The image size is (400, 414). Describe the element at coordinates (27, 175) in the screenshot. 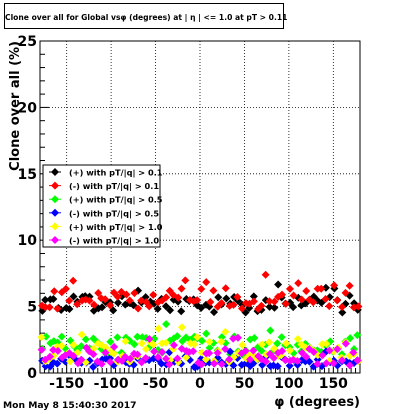

I see `y-tick-label: 15` at that location.